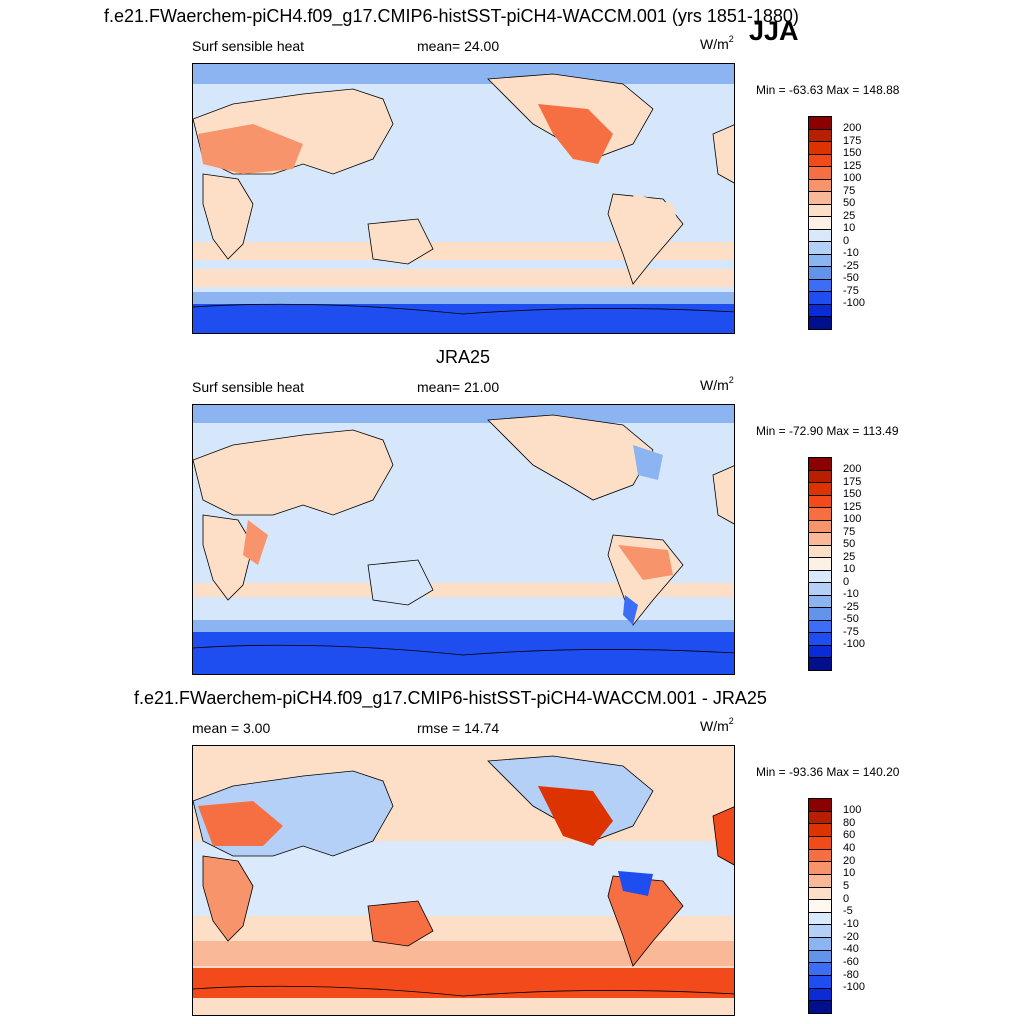 This screenshot has height=1024, width=1024. I want to click on panel-1-variable-label: Surf sensible heat, so click(248, 46).